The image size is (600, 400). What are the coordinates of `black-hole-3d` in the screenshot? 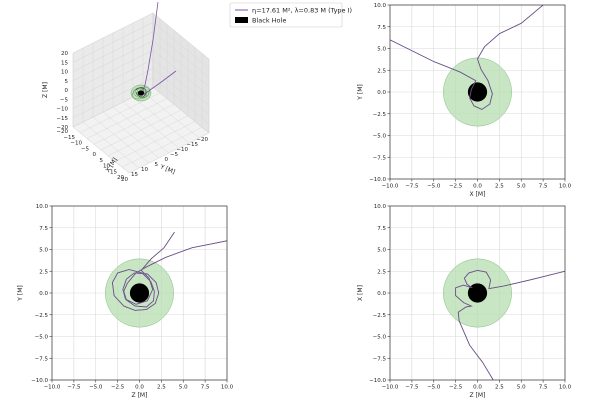 It's located at (141, 93).